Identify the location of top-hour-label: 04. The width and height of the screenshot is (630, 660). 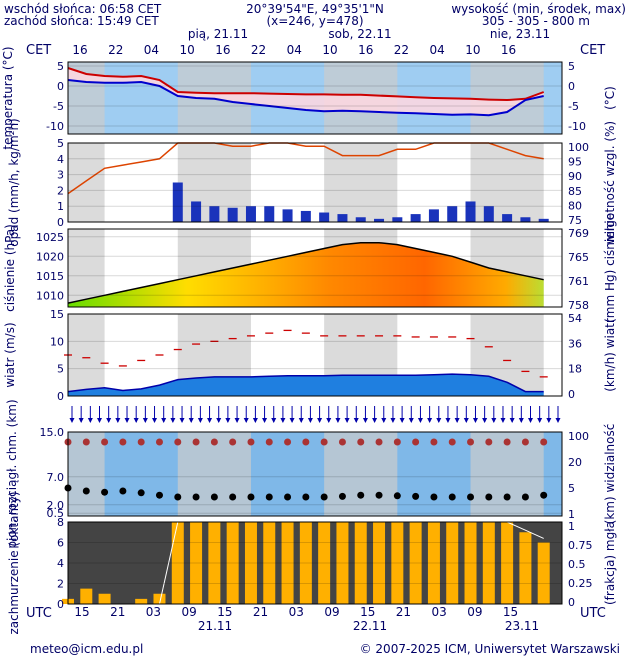
(437, 50).